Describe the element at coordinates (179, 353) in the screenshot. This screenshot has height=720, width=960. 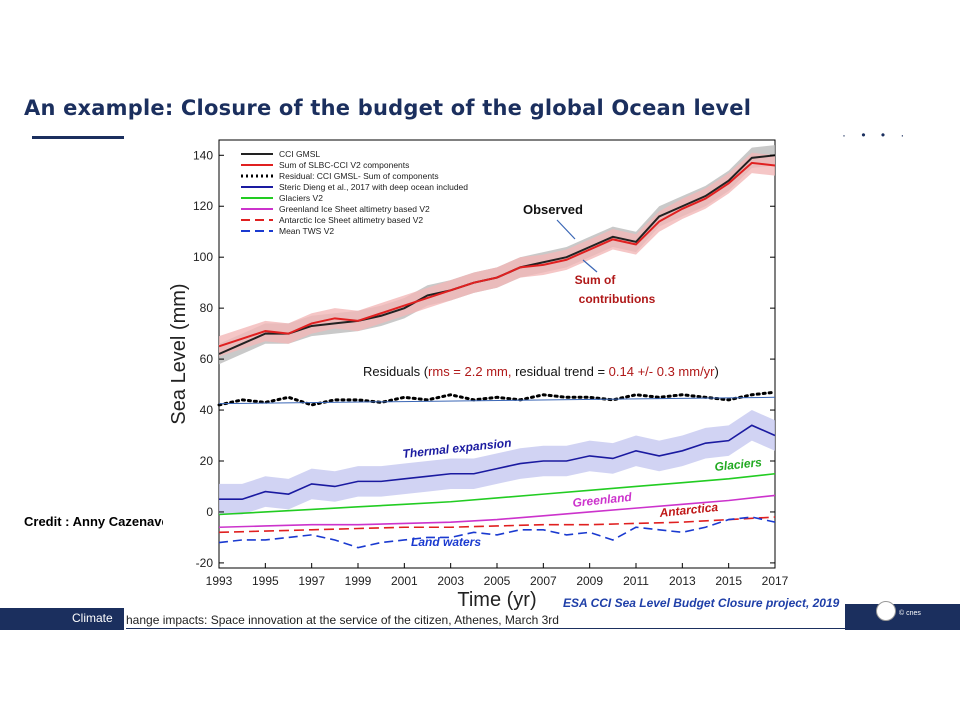
I see `y-axis-label: Sea Level (mm)` at that location.